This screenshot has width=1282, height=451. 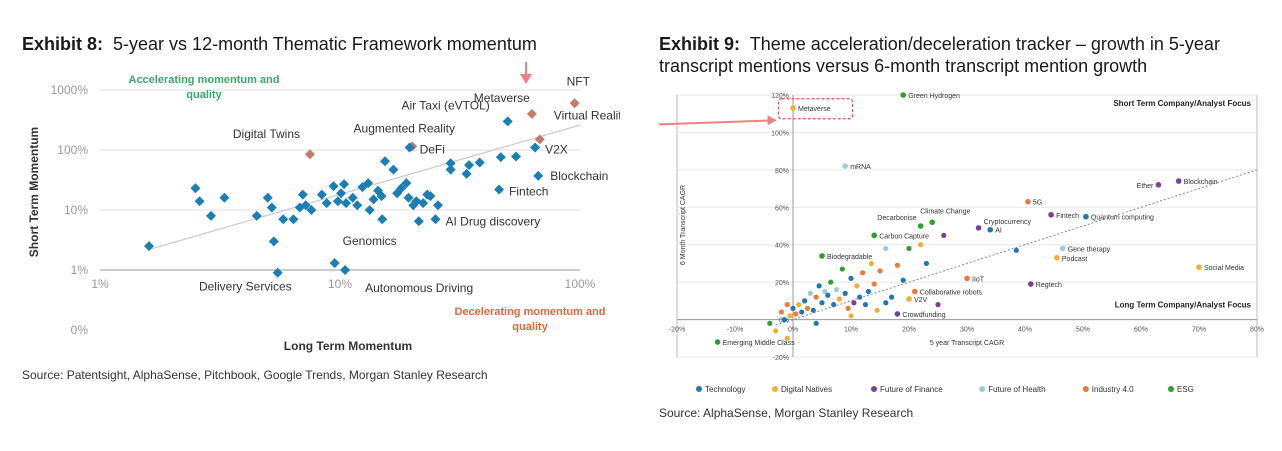 I want to click on data-label-v2v: V2V, so click(x=921, y=300).